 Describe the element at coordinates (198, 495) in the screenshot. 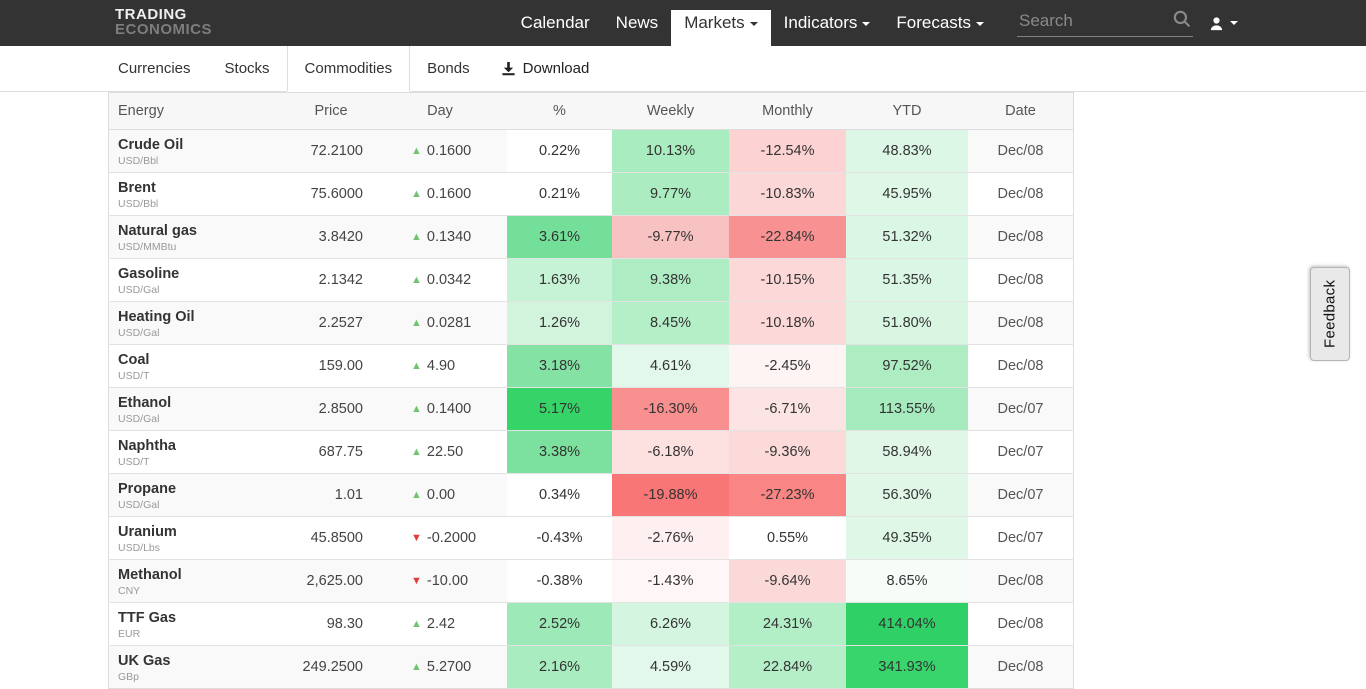

I see `commodity-cell: Propane USD/Gal` at that location.